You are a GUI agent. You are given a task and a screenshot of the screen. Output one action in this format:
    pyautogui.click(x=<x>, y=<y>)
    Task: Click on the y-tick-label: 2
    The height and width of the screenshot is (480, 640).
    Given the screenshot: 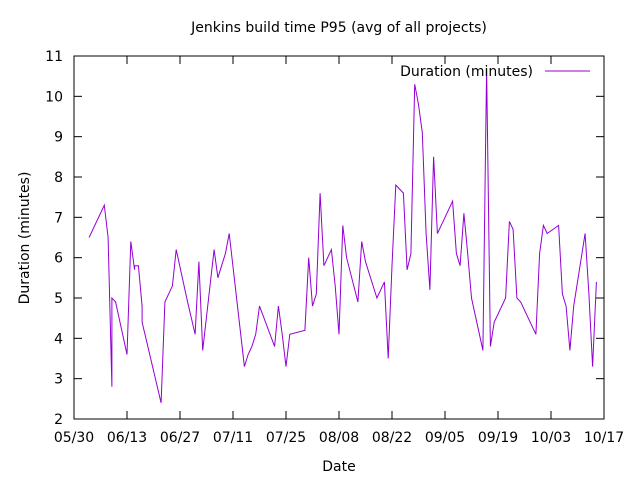 What is the action you would take?
    pyautogui.click(x=58, y=420)
    